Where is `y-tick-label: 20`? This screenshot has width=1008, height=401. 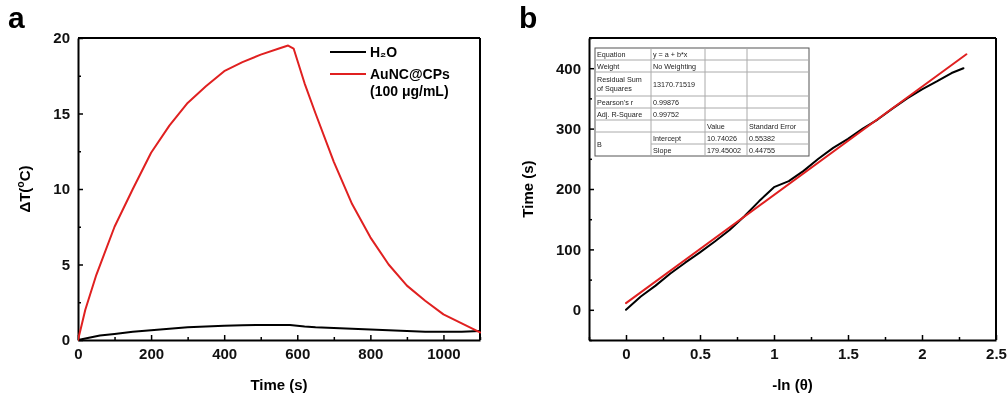 y-tick-label: 20 is located at coordinates (61, 38).